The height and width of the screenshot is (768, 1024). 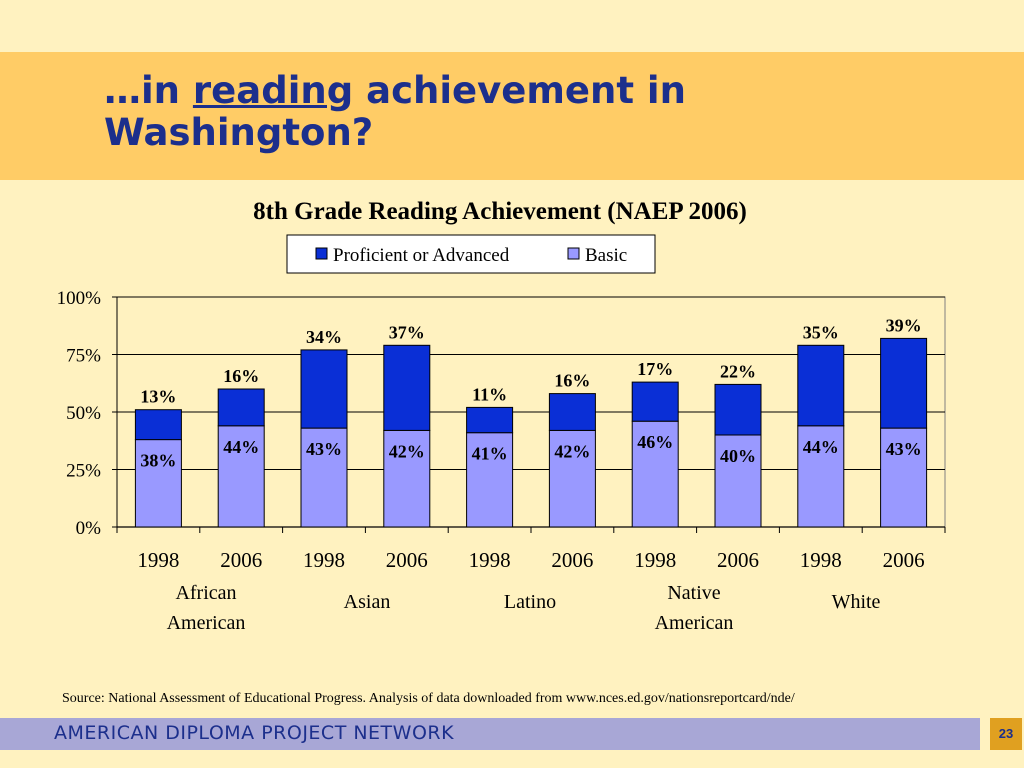 I want to click on data-label-proficient: 13%, so click(x=158, y=397).